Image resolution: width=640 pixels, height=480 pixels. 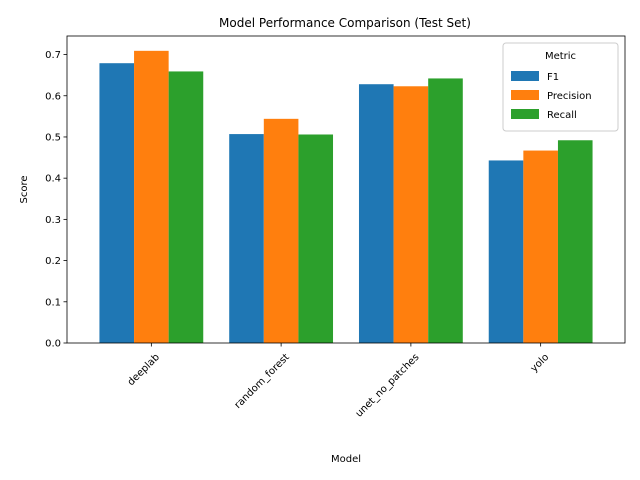 What do you see at coordinates (525, 95) in the screenshot?
I see `legend-swatch-precision` at bounding box center [525, 95].